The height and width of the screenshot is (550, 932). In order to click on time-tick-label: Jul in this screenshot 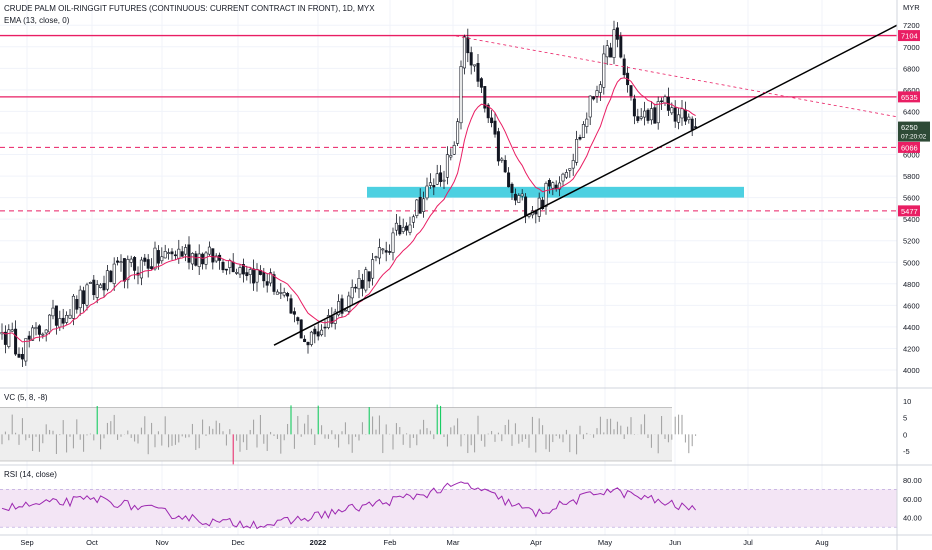, I will do `click(748, 542)`.